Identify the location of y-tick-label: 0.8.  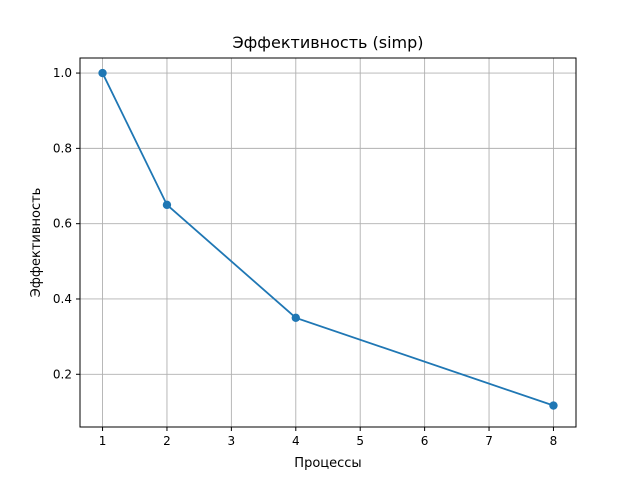
(62, 148).